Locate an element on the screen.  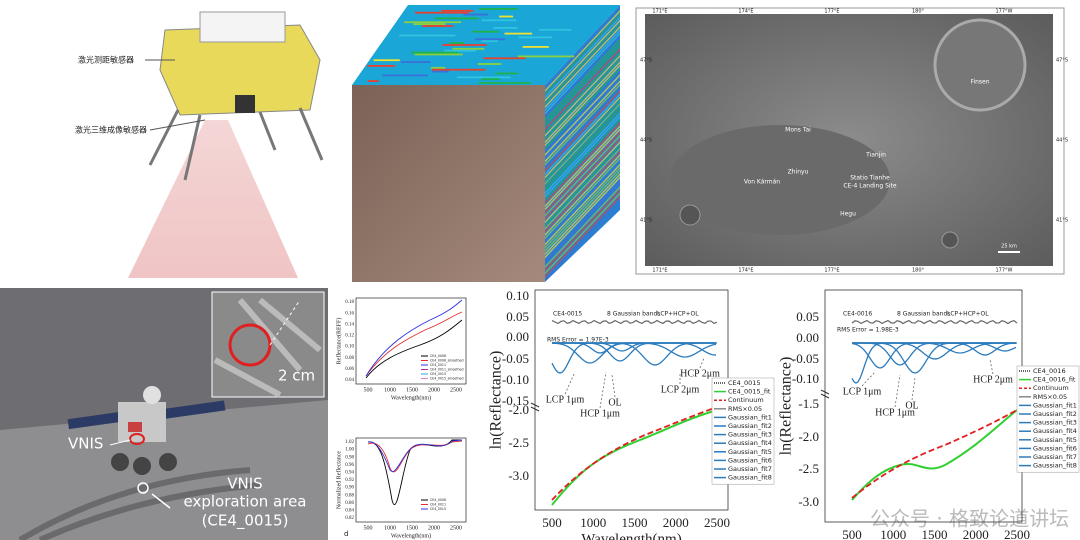
plot-header: CE4-0016 is located at coordinates (857, 314).